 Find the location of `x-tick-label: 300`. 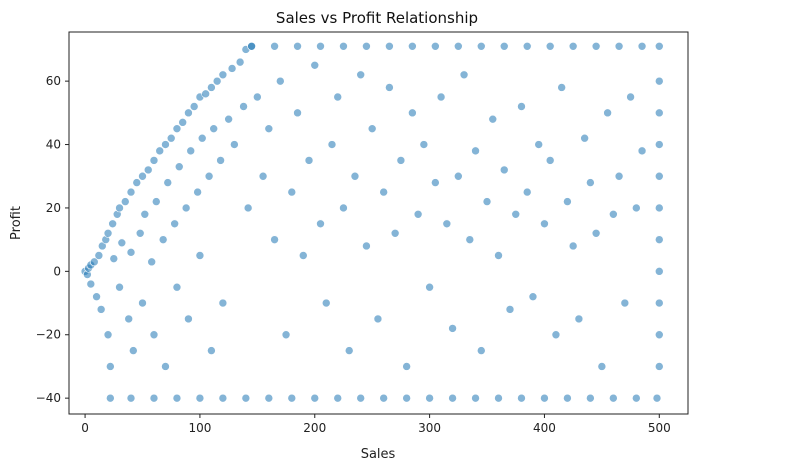

x-tick-label: 300 is located at coordinates (429, 428).